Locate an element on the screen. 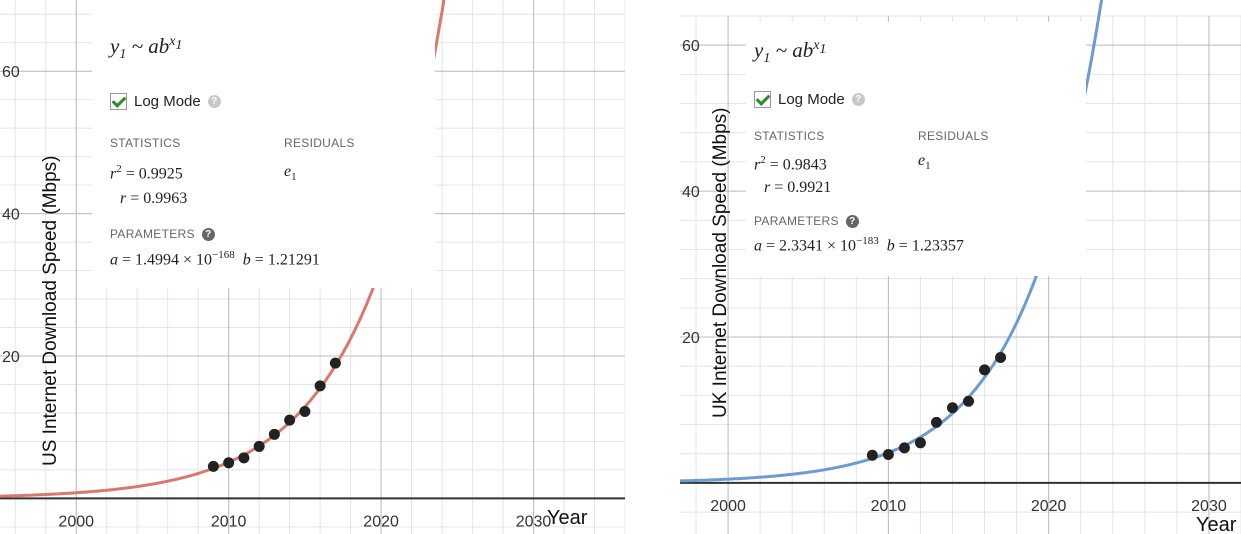 This screenshot has height=534, width=1241. uk-x-tick-label: 2010 is located at coordinates (889, 506).